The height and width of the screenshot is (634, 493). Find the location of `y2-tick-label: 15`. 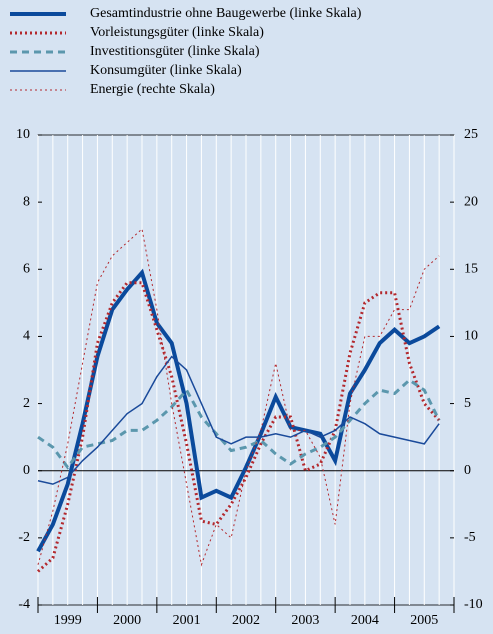

y2-tick-label: 15 is located at coordinates (471, 269).